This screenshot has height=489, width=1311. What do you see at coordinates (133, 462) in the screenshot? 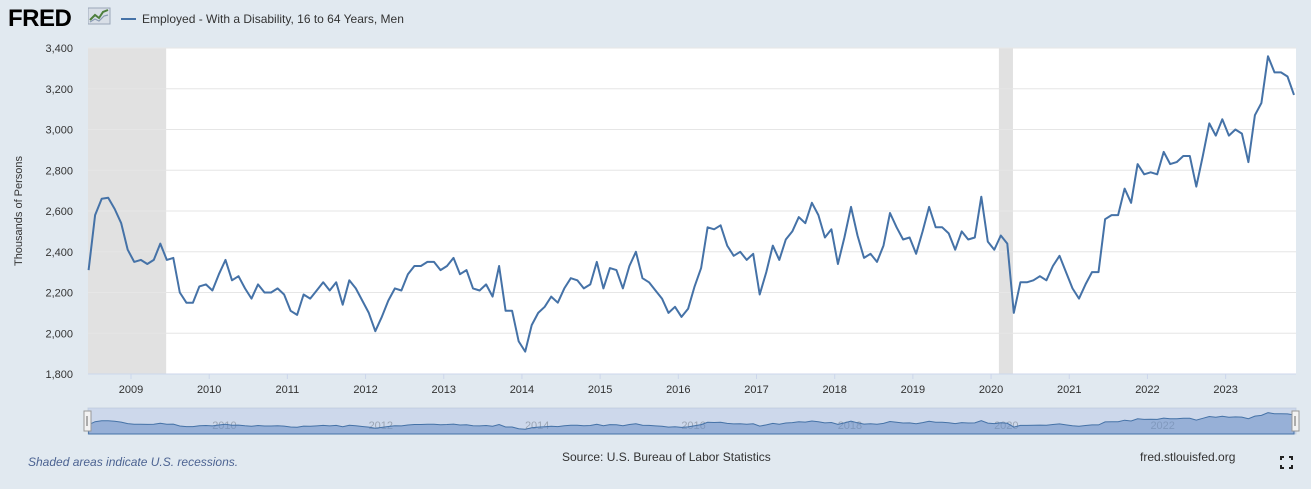
I see `recession-note: Shaded areas indicate U.S. recessions.` at bounding box center [133, 462].